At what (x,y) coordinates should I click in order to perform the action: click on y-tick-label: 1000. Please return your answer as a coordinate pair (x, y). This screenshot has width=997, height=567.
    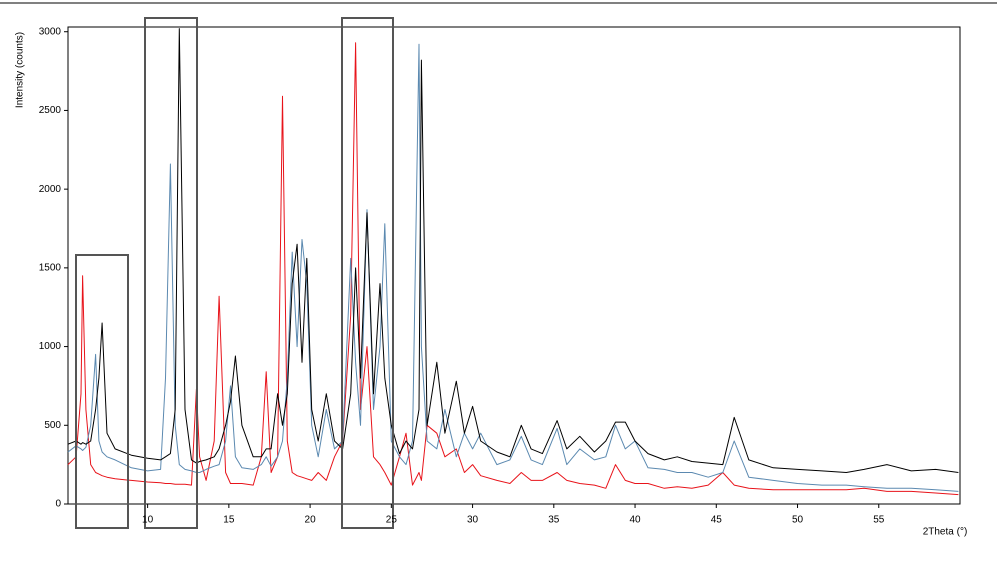
    Looking at the image, I should click on (50, 346).